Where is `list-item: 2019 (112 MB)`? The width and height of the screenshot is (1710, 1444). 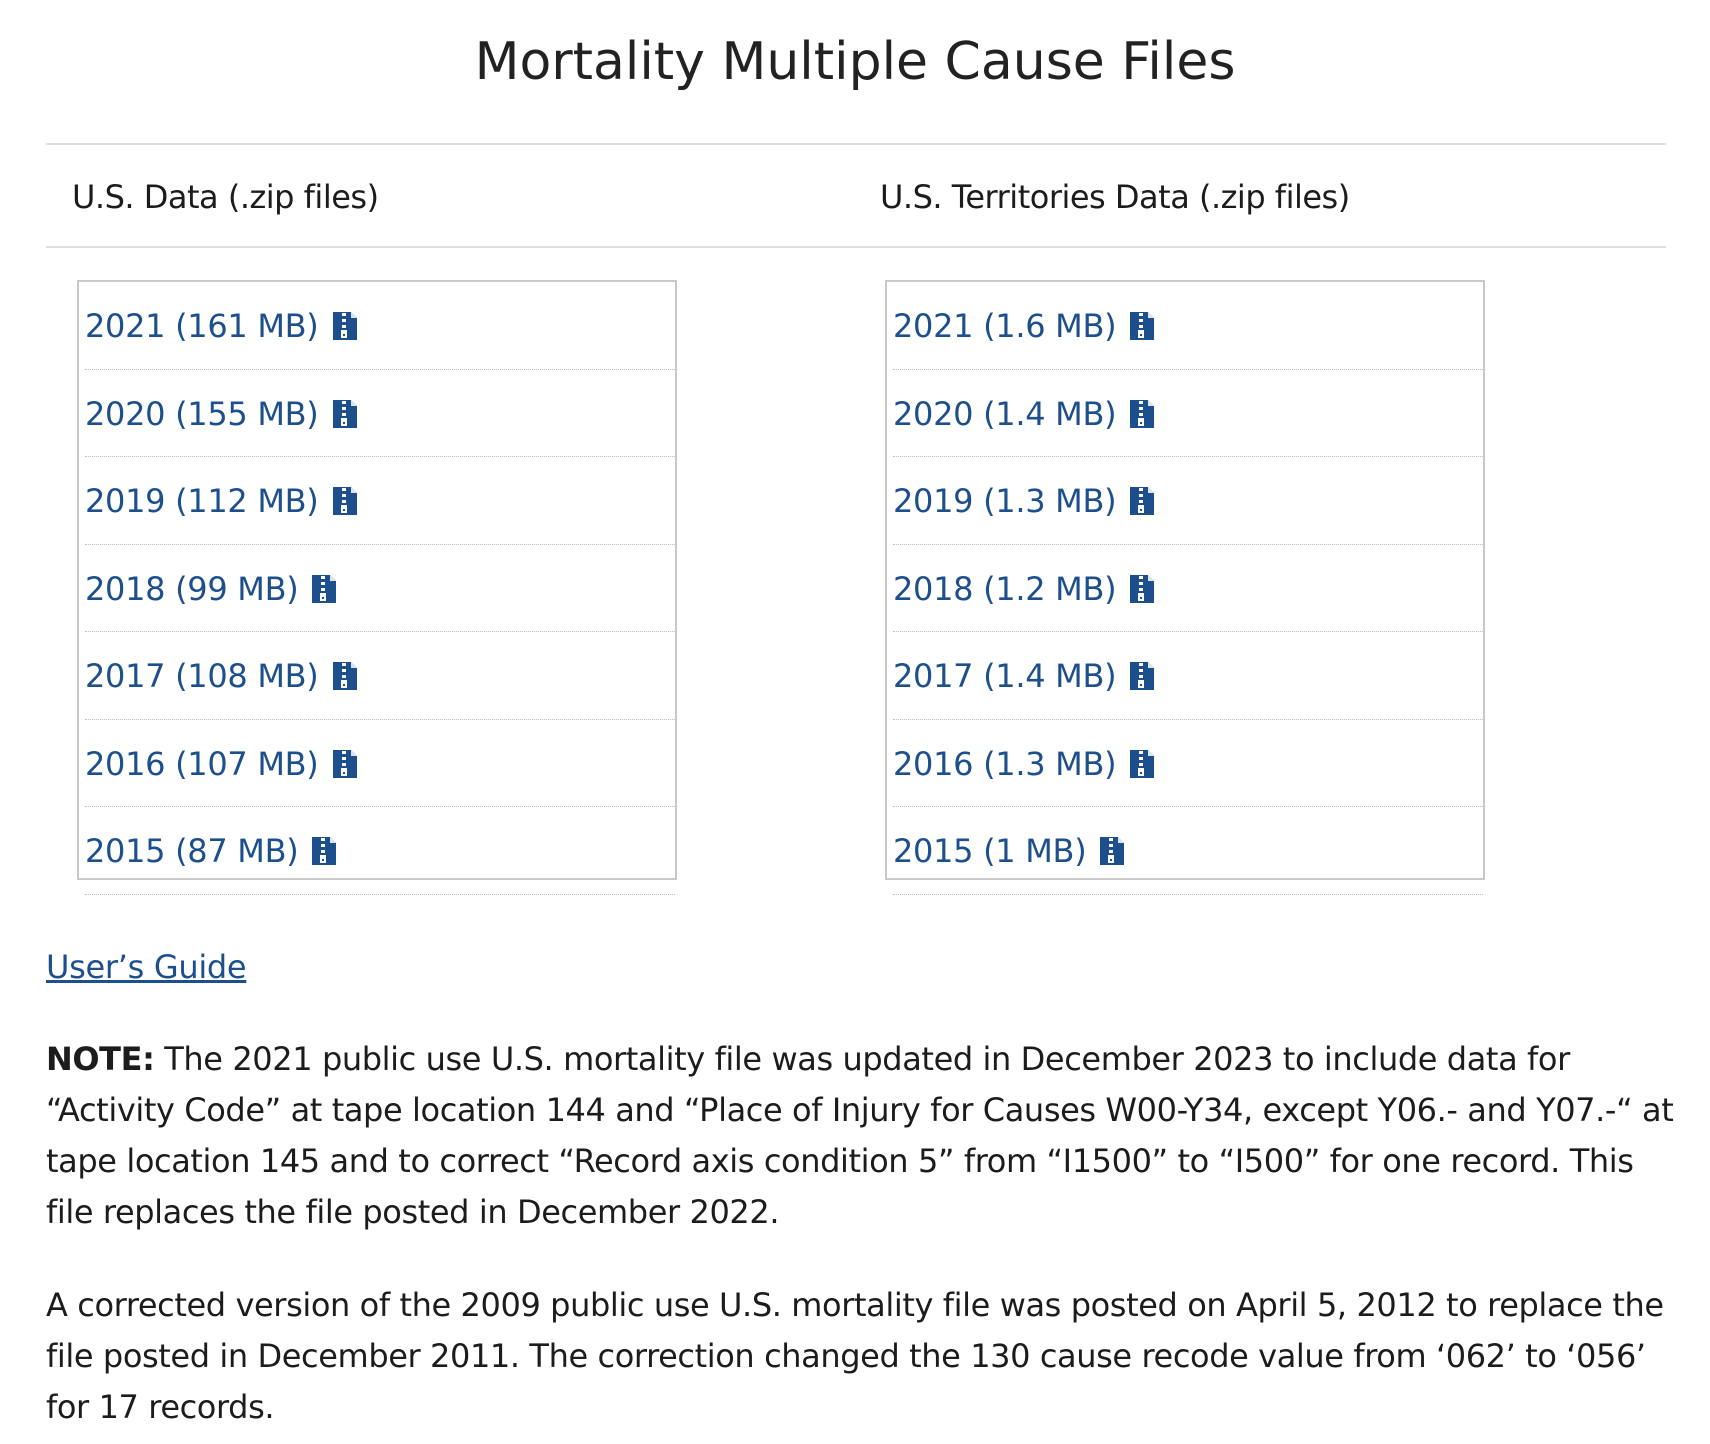 list-item: 2019 (112 MB) is located at coordinates (380, 501).